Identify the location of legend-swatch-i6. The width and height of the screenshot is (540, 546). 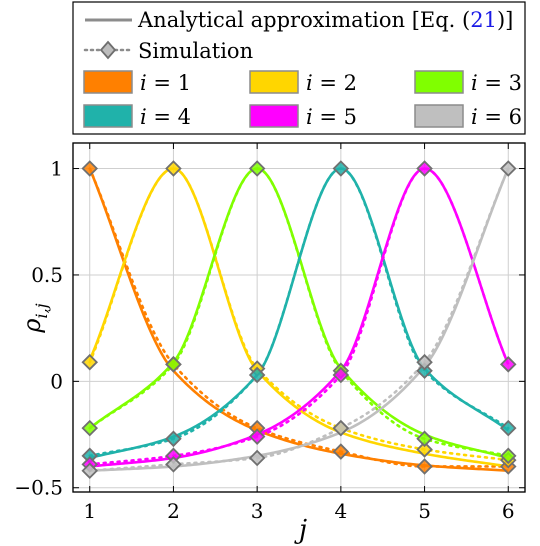
(439, 116).